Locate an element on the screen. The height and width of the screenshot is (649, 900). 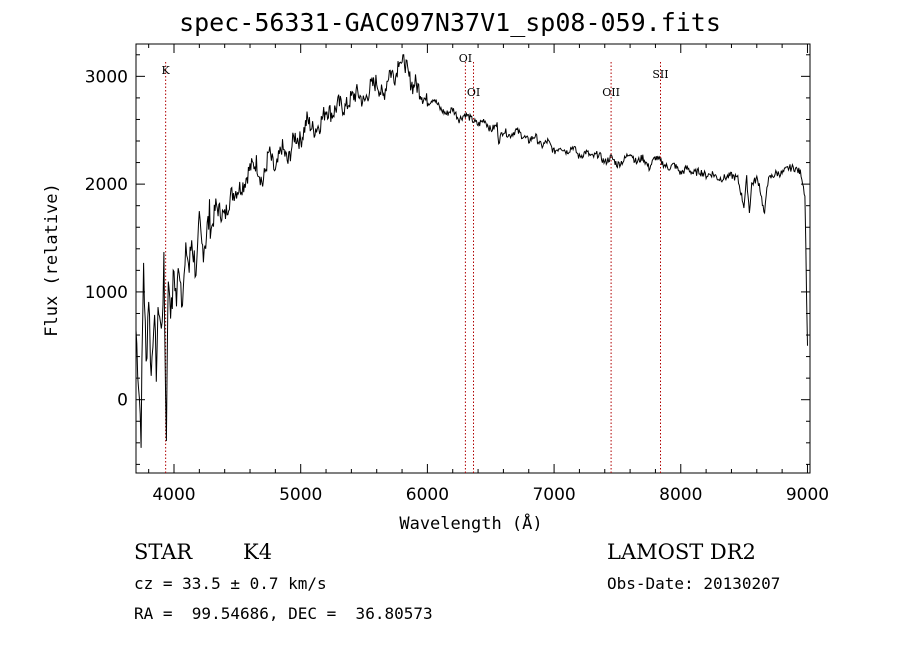
object-class: STAR is located at coordinates (163, 552).